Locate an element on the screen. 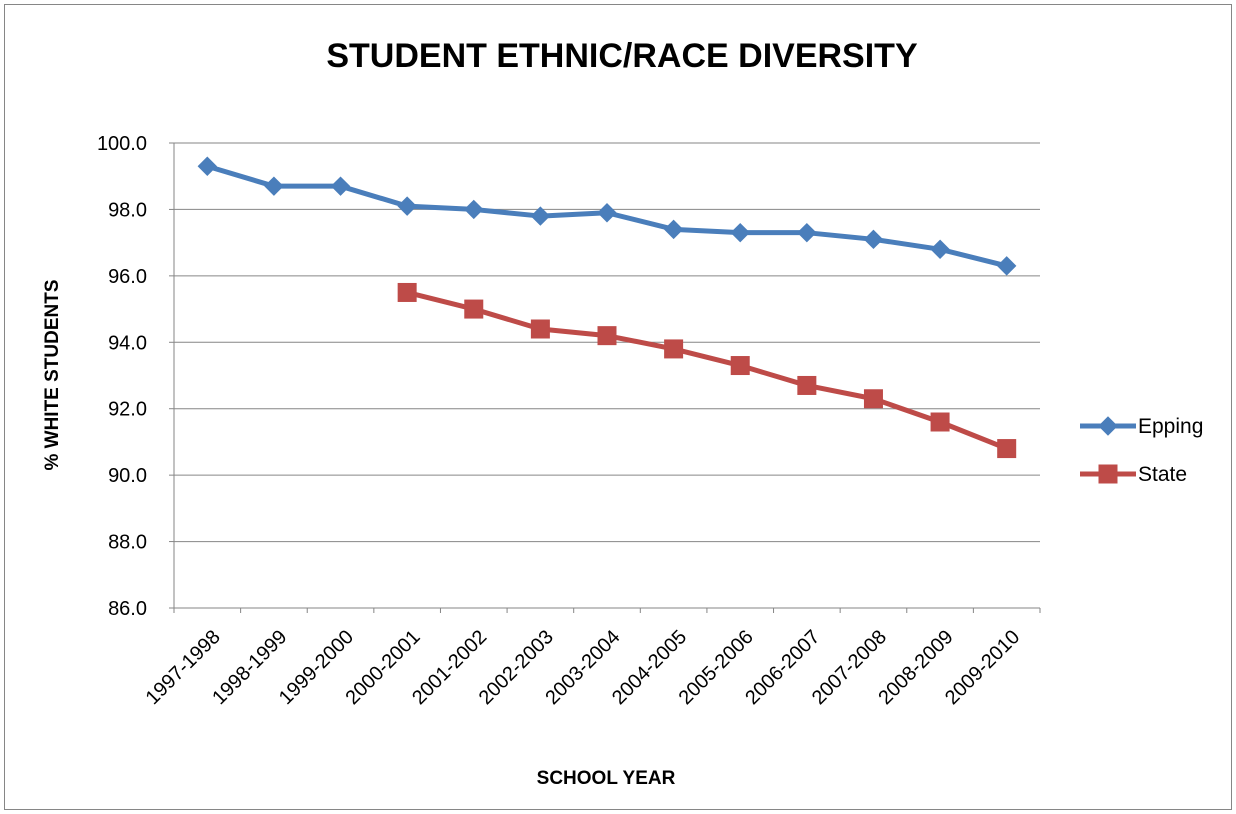  chart-title: STUDENT ETHNIC/RACE DIVERSITY is located at coordinates (622, 56).